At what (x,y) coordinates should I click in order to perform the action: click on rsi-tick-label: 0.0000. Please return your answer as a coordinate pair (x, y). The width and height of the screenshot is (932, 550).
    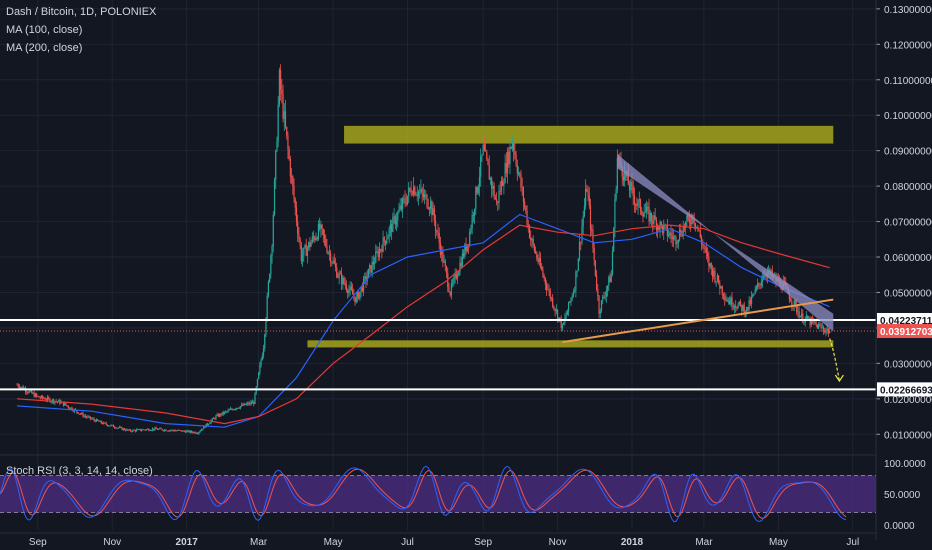
    Looking at the image, I should click on (899, 526).